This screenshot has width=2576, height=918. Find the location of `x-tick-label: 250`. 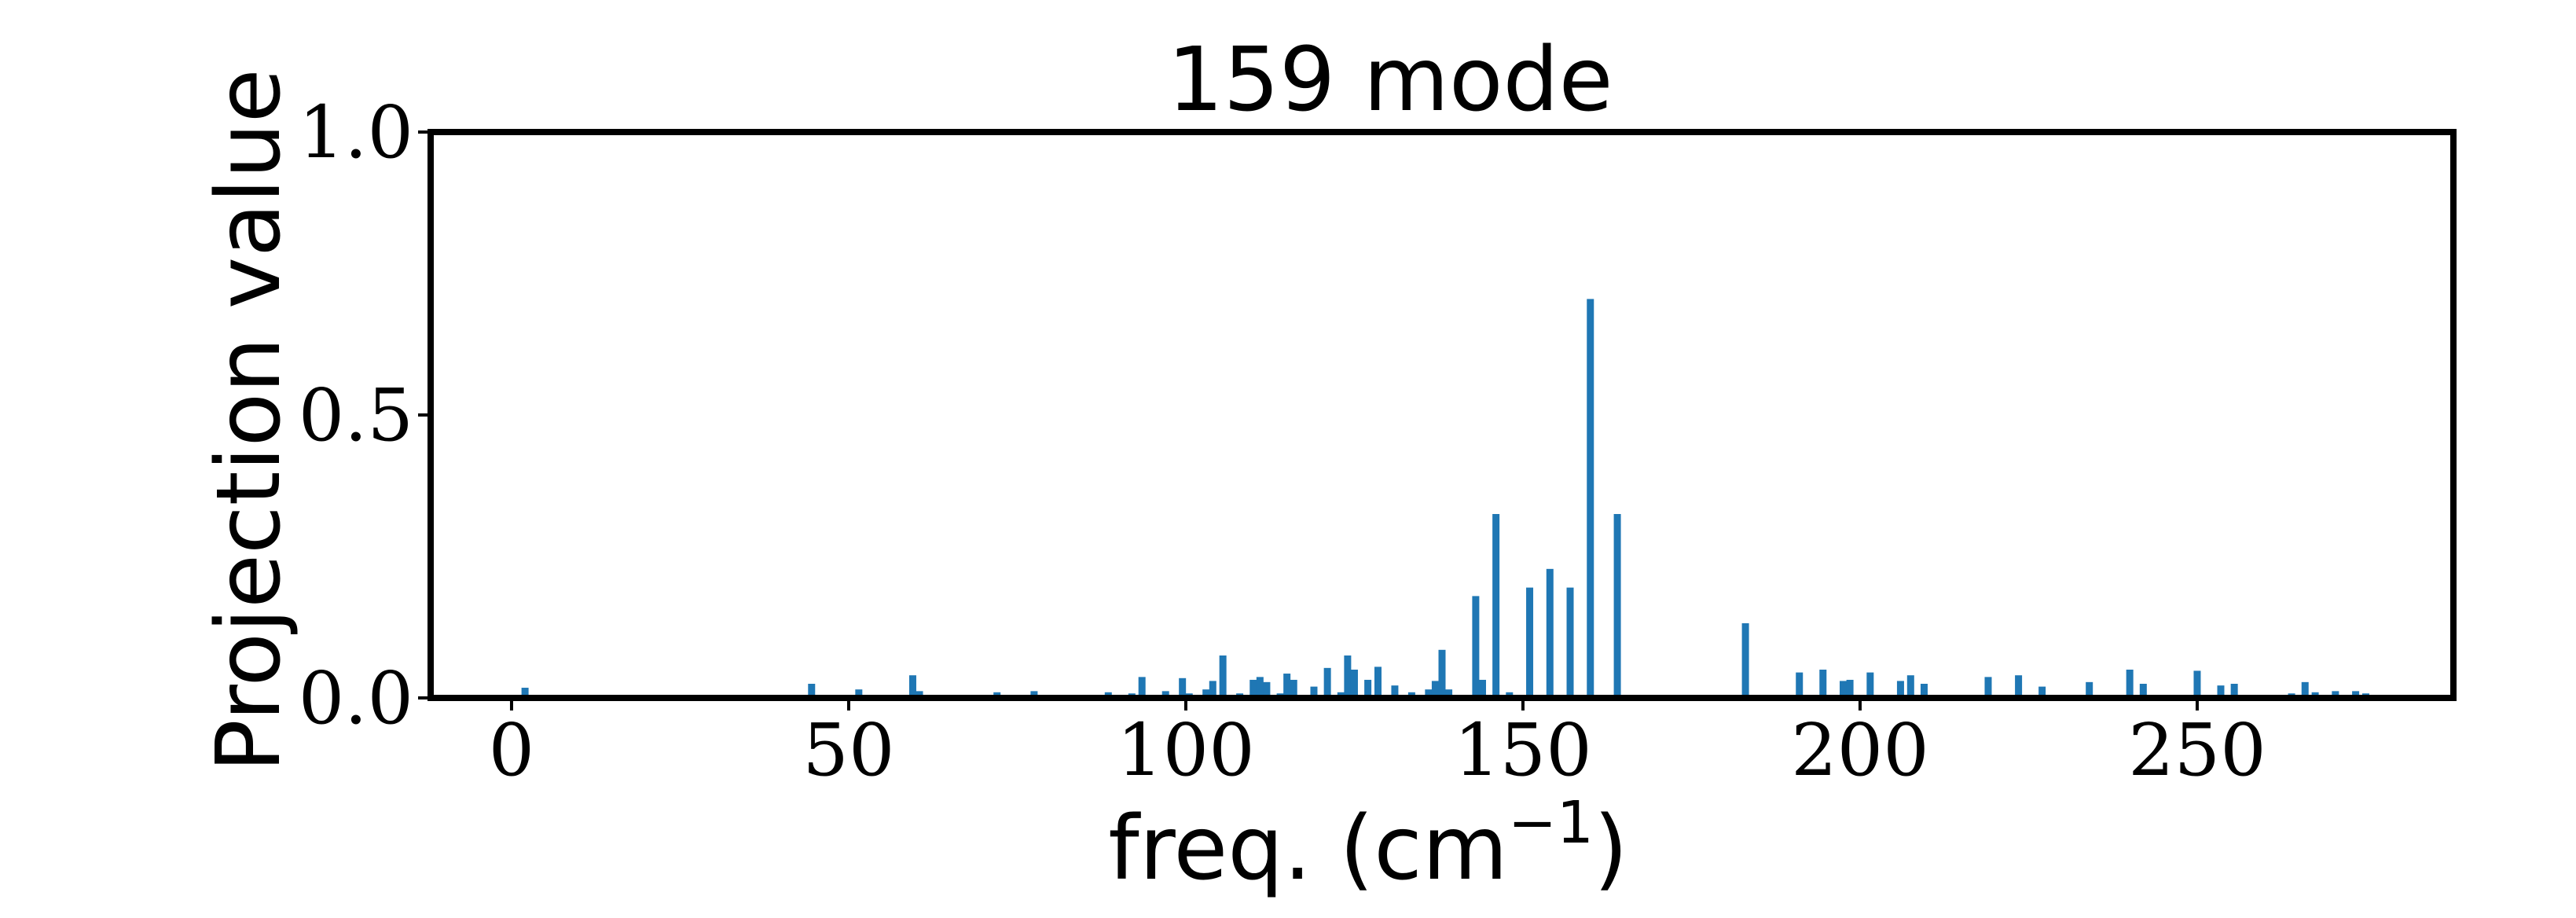

x-tick-label: 250 is located at coordinates (2197, 750).